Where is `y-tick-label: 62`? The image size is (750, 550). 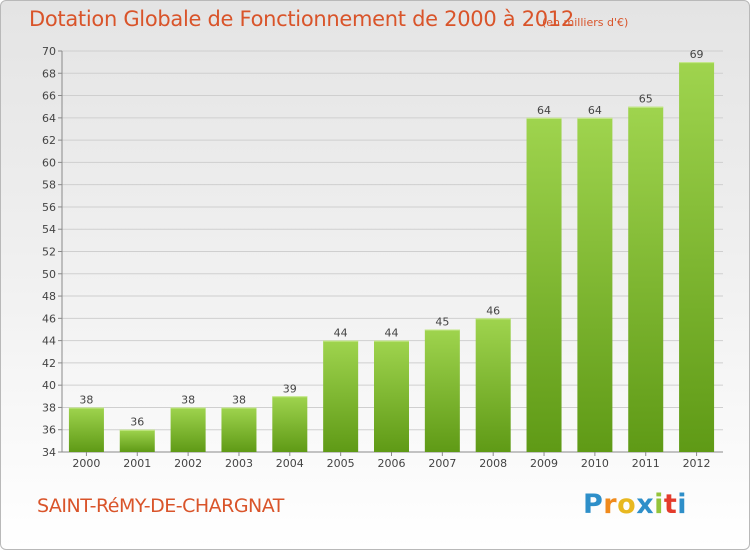
y-tick-label: 62 is located at coordinates (49, 140).